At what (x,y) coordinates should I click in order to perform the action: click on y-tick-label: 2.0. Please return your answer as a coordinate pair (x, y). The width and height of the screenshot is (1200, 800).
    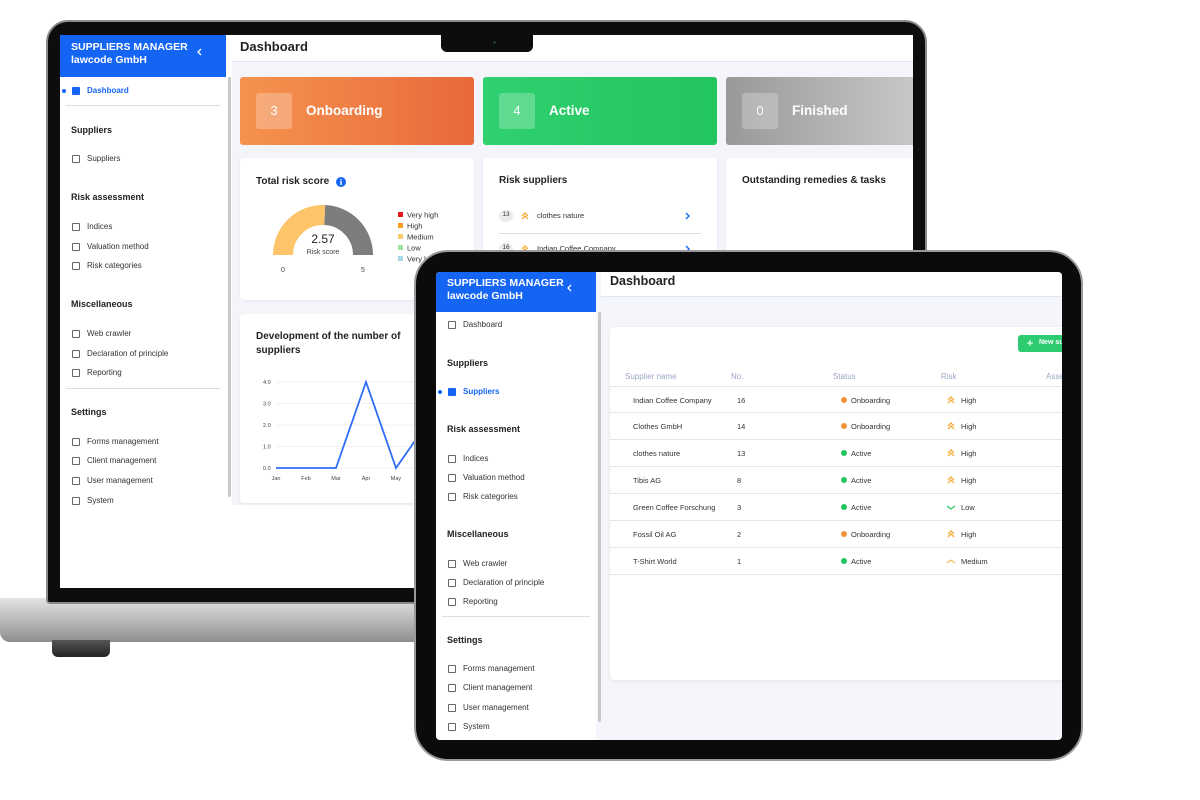
    Looking at the image, I should click on (267, 426).